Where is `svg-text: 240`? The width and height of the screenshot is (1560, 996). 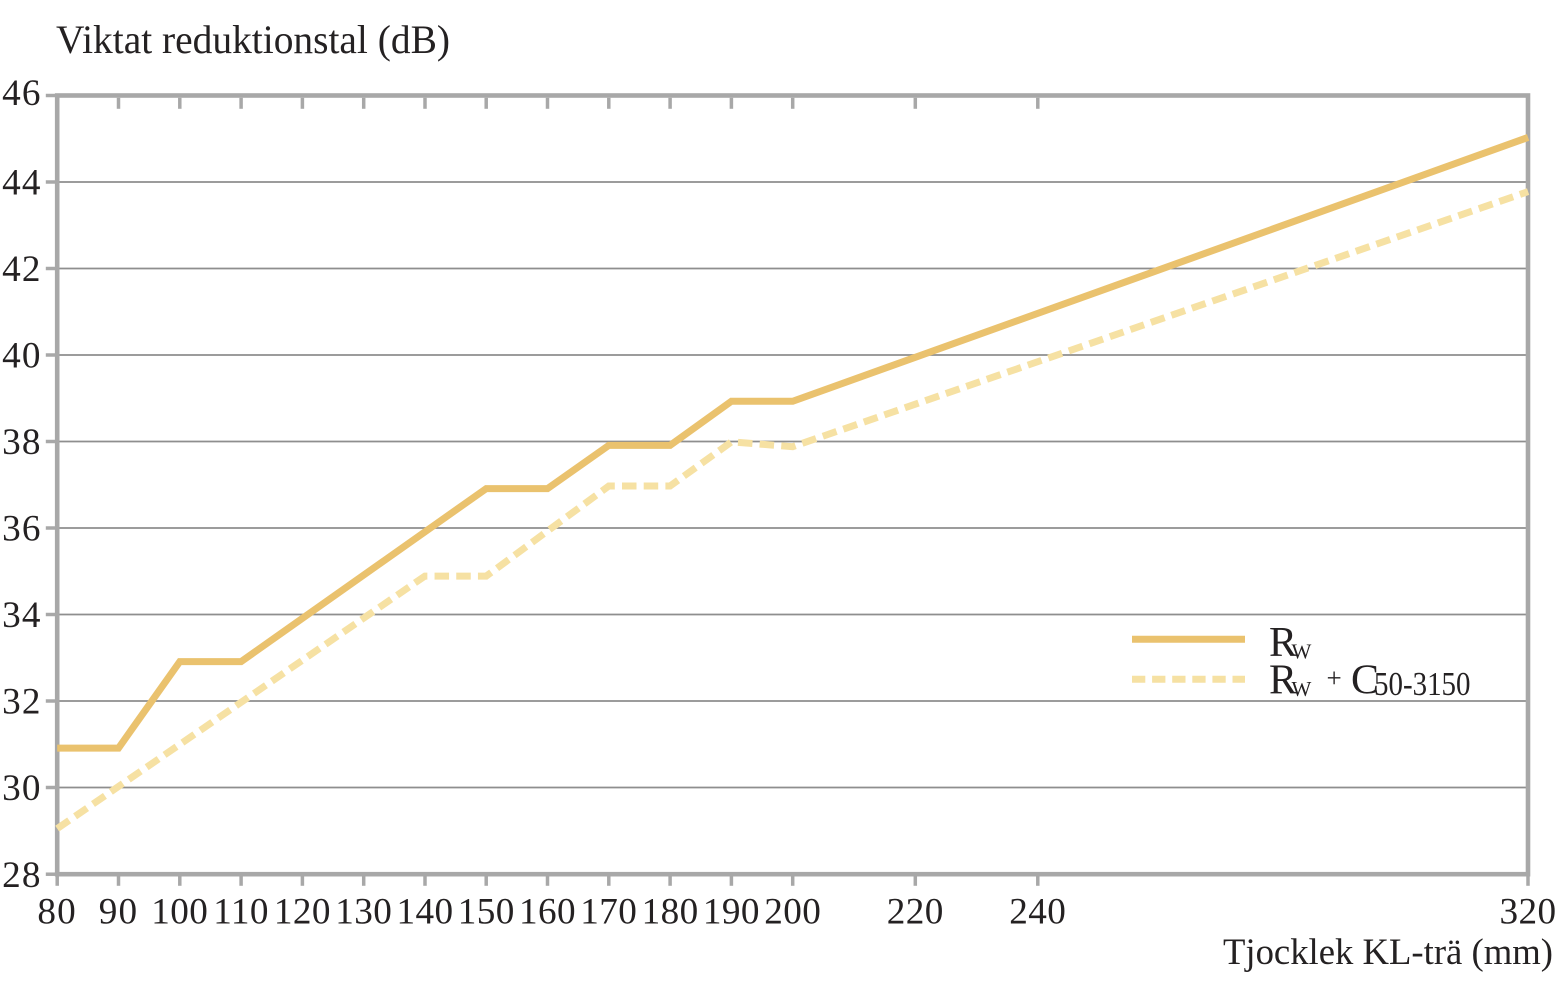 svg-text: 240 is located at coordinates (1037, 912).